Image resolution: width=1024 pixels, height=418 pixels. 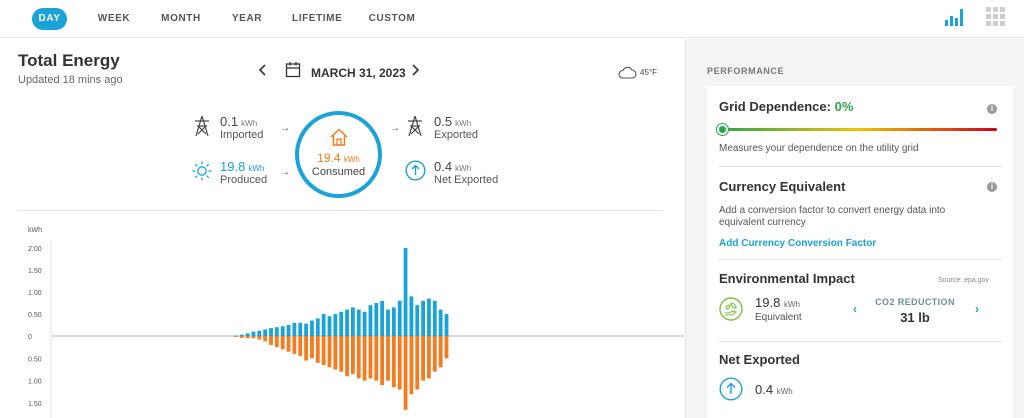 I want to click on consumed-unit: kWh, so click(x=351, y=159).